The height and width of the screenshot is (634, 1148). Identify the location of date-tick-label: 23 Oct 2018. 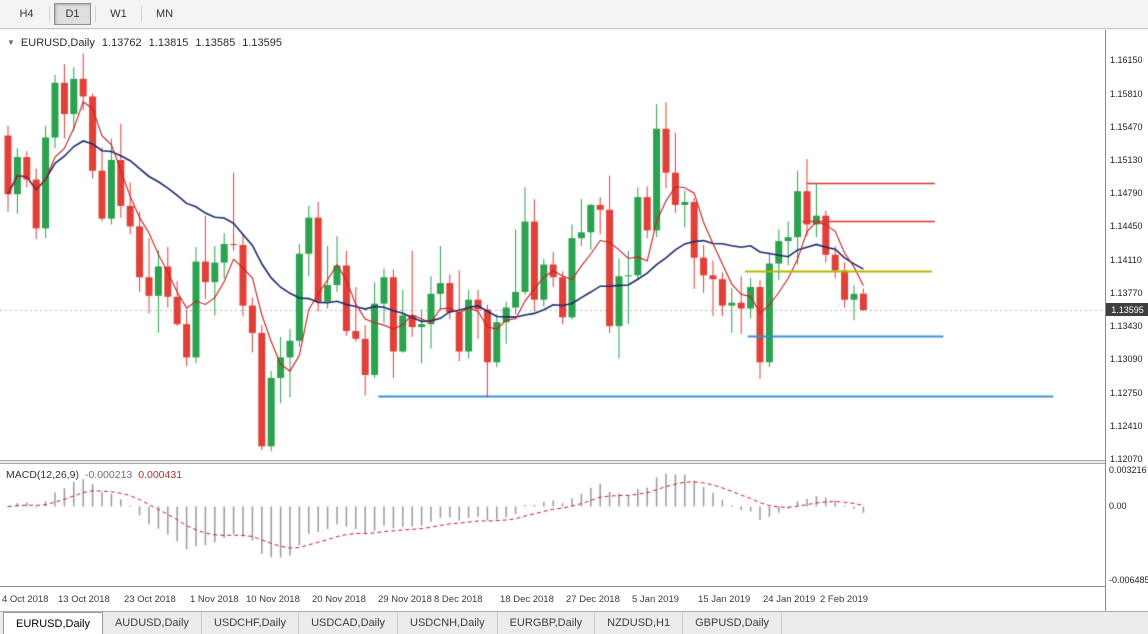
(150, 599).